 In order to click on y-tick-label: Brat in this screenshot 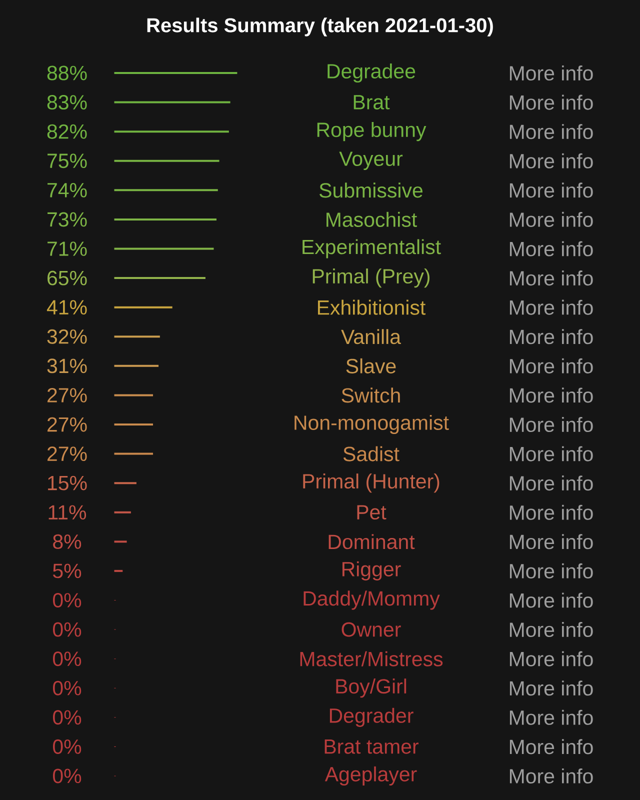, I will do `click(372, 102)`.